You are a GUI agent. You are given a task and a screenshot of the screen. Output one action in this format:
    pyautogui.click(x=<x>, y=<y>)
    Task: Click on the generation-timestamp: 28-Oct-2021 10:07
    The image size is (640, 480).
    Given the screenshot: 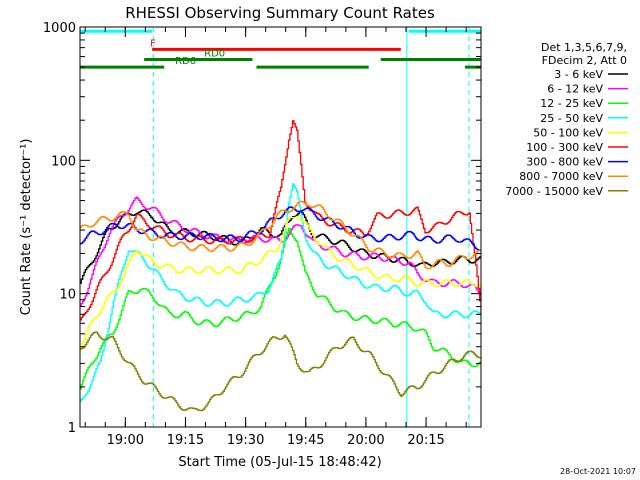 What is the action you would take?
    pyautogui.click(x=598, y=471)
    